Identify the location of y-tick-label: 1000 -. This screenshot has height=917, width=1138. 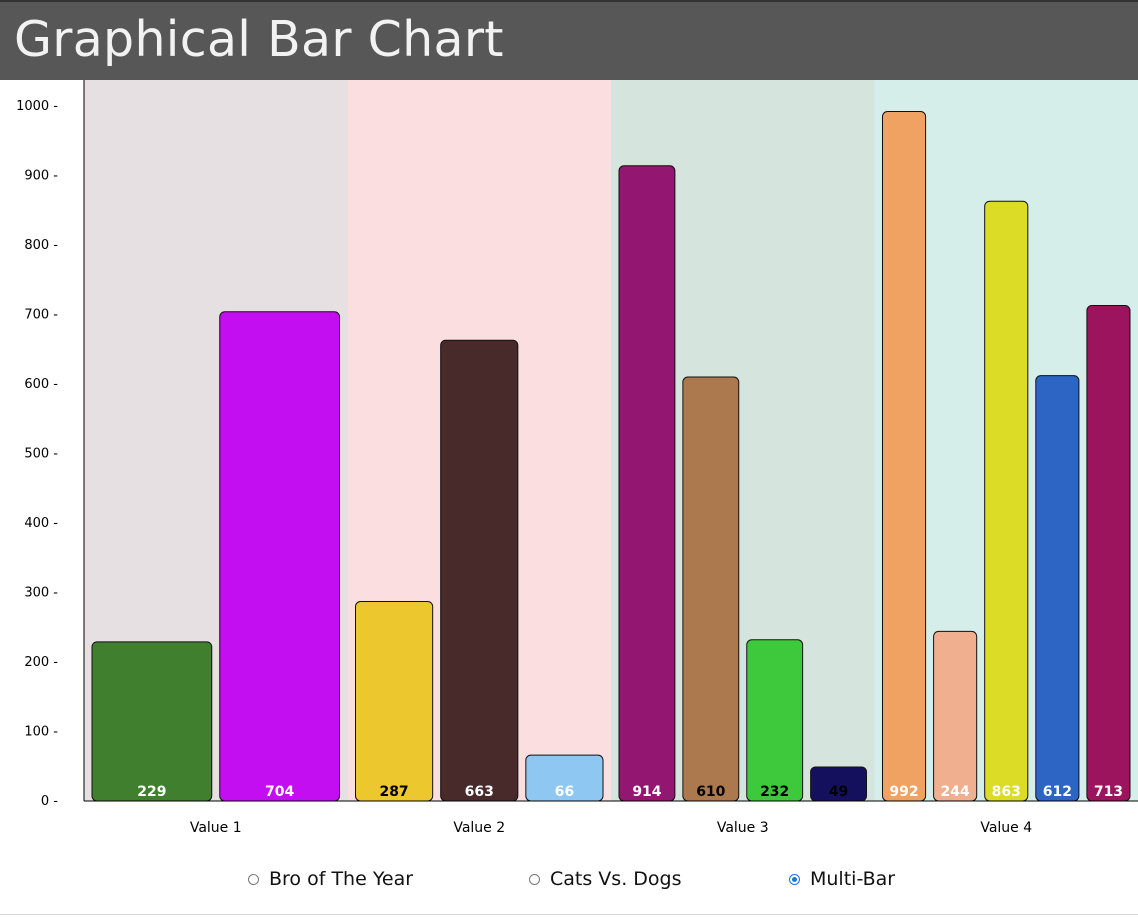
(37, 106).